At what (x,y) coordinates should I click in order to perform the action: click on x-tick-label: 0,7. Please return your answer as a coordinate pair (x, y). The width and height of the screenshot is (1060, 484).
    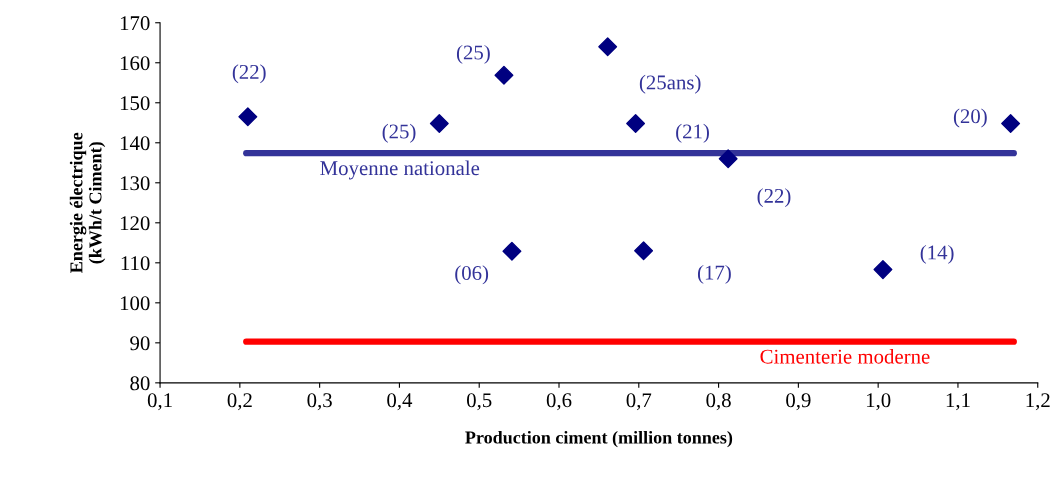
    Looking at the image, I should click on (639, 402).